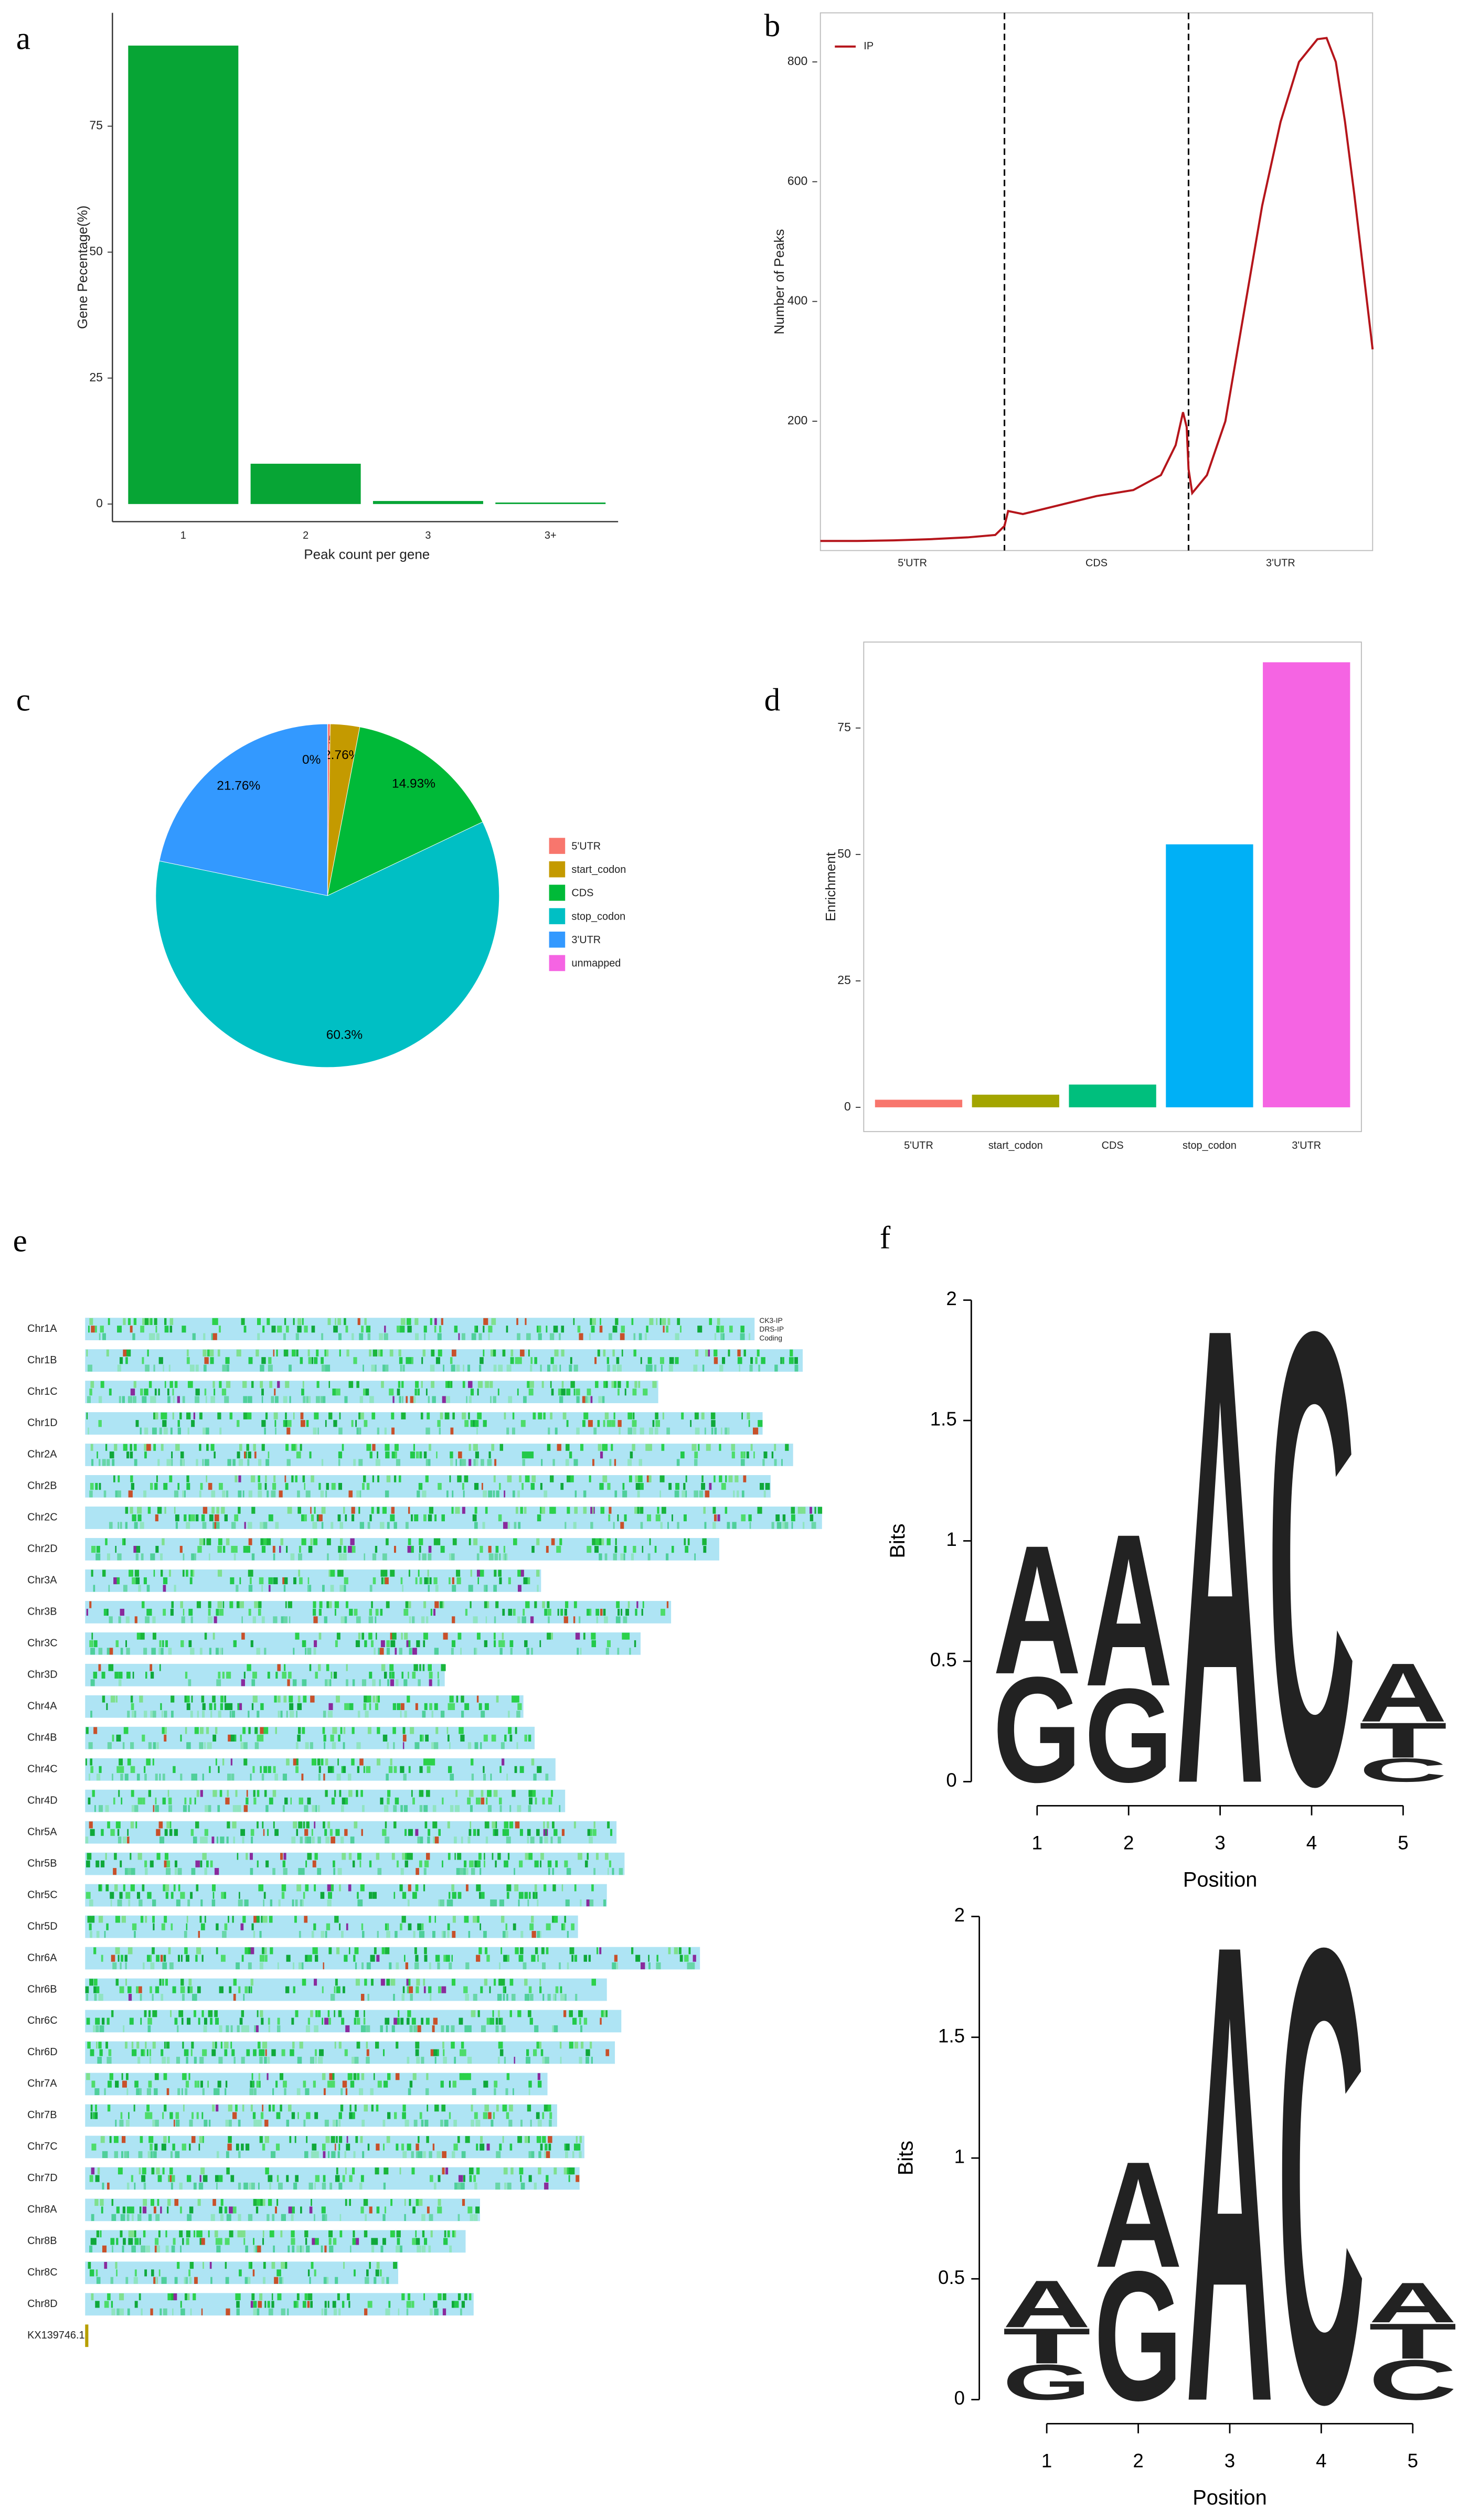  I want to click on legend-swatch, so click(557, 846).